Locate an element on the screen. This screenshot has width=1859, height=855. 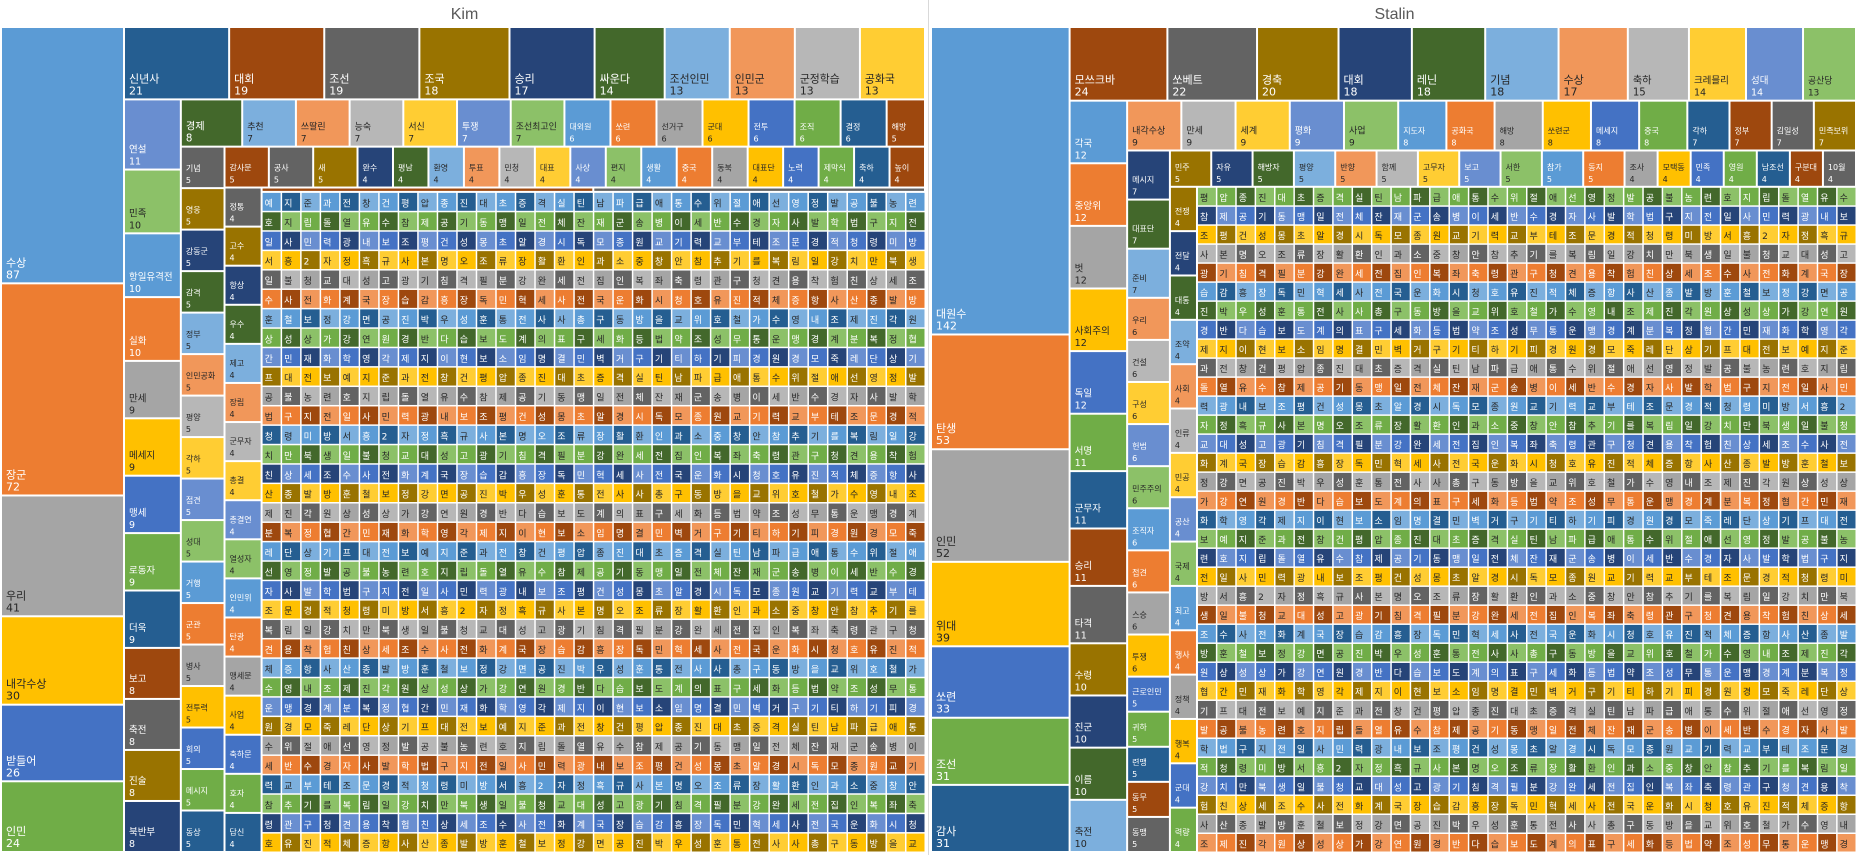
small-cell-label: 사 is located at coordinates (1359, 312).